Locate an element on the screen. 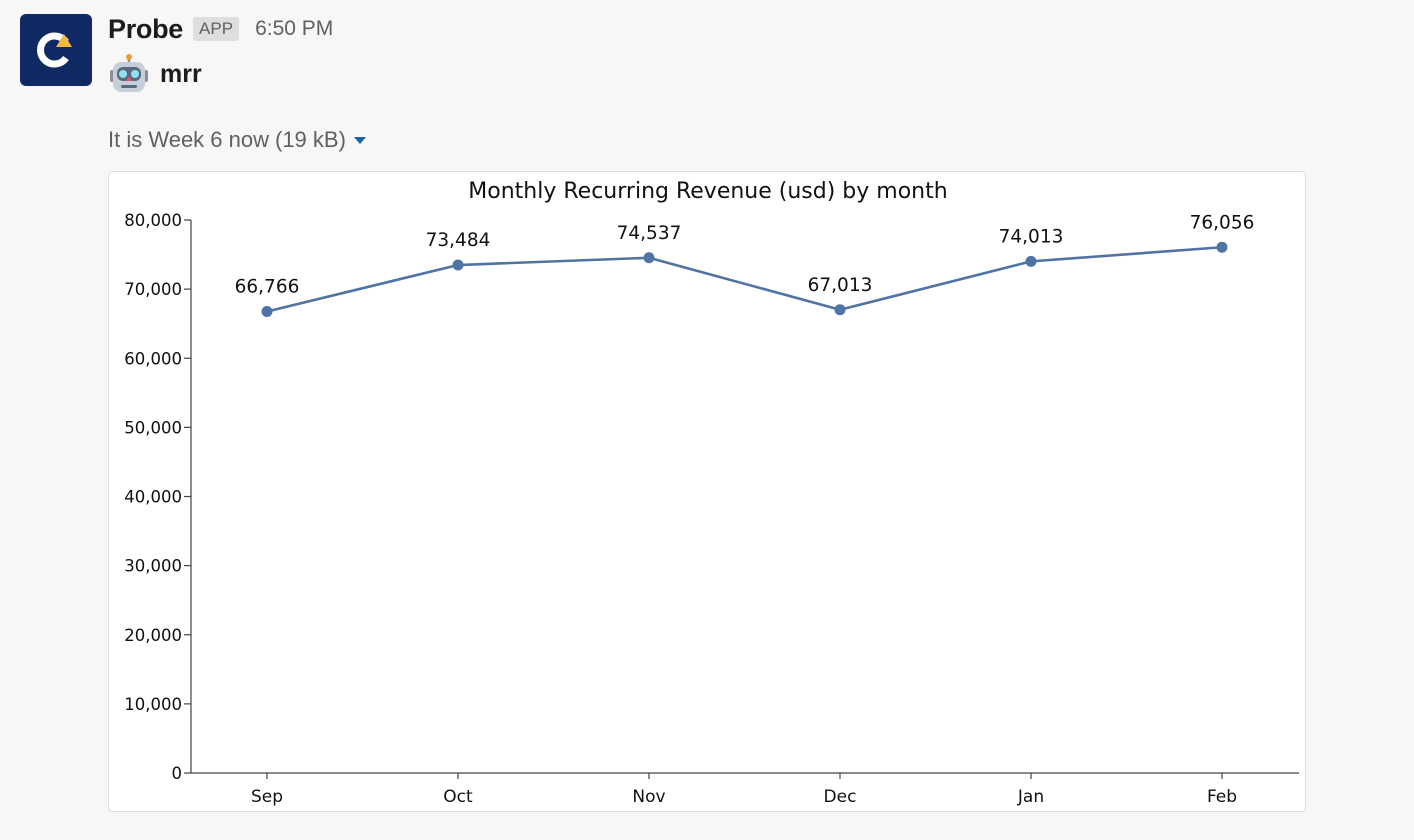 Image resolution: width=1414 pixels, height=840 pixels. x-tick-label: Nov is located at coordinates (648, 797).